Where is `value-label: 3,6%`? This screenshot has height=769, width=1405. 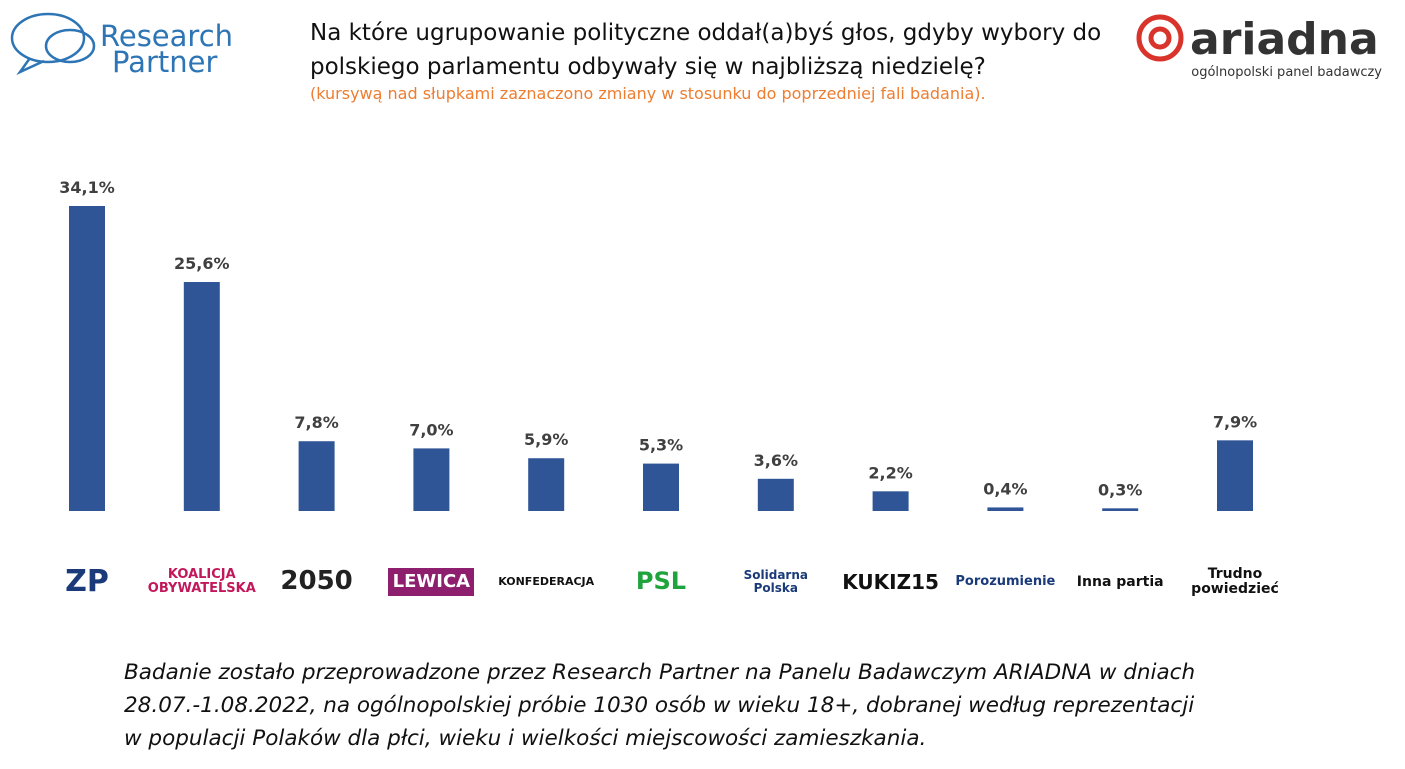 value-label: 3,6% is located at coordinates (776, 460).